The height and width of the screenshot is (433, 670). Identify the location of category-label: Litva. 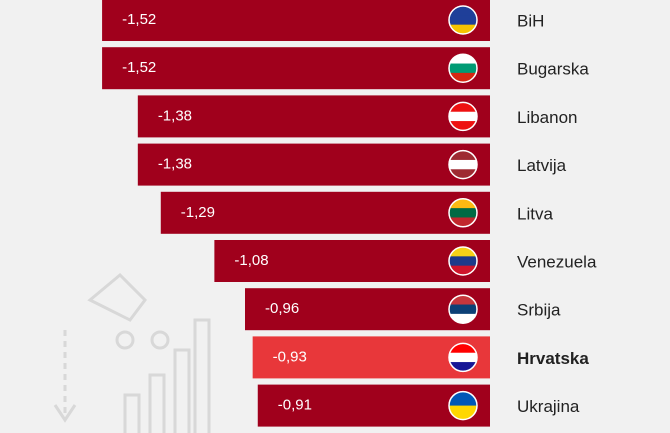
(535, 213).